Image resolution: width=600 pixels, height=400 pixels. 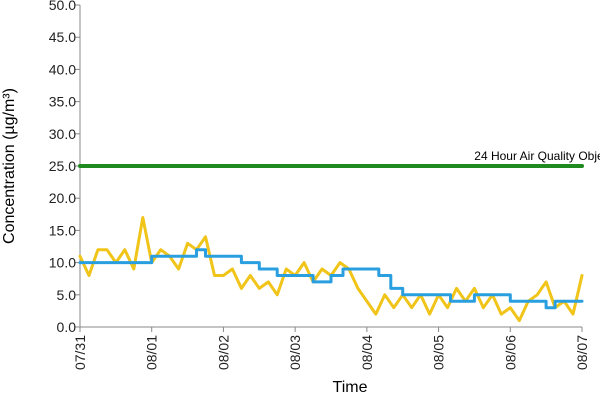 What do you see at coordinates (62, 198) in the screenshot?
I see `y-tick-label: 20.0` at bounding box center [62, 198].